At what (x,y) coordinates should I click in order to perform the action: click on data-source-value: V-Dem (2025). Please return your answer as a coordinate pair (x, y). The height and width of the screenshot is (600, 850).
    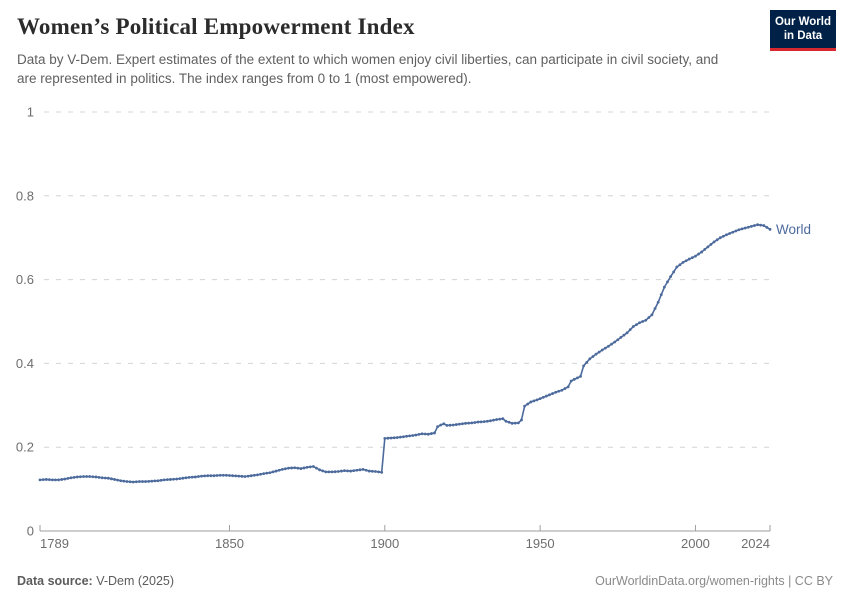
    Looking at the image, I should click on (133, 581).